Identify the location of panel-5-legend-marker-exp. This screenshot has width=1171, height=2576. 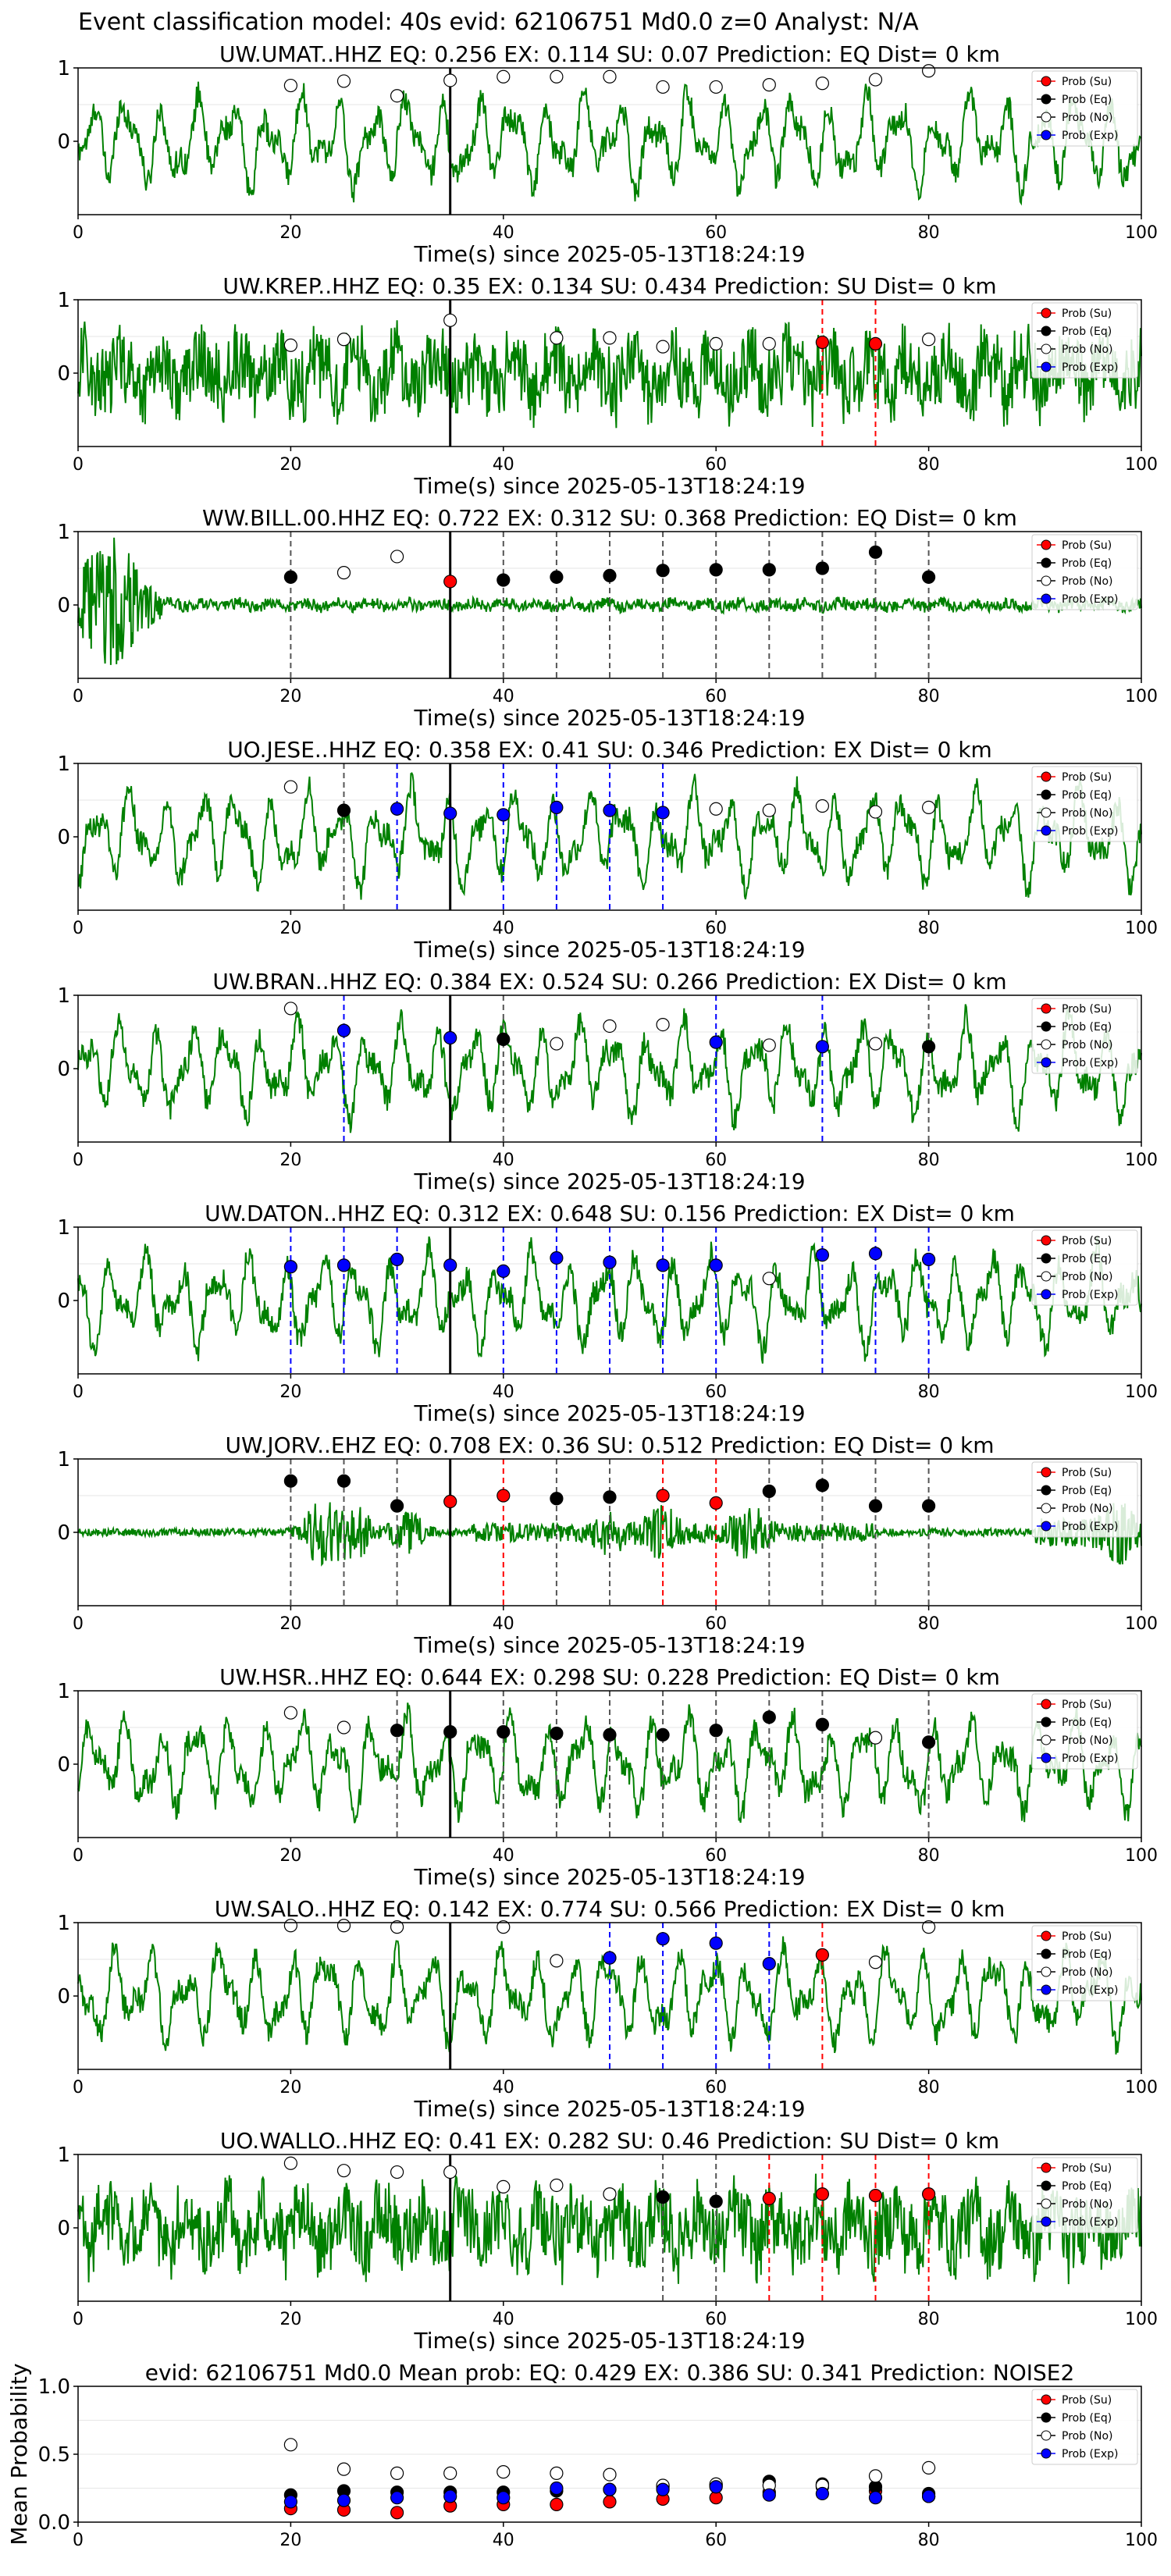
(1046, 1294).